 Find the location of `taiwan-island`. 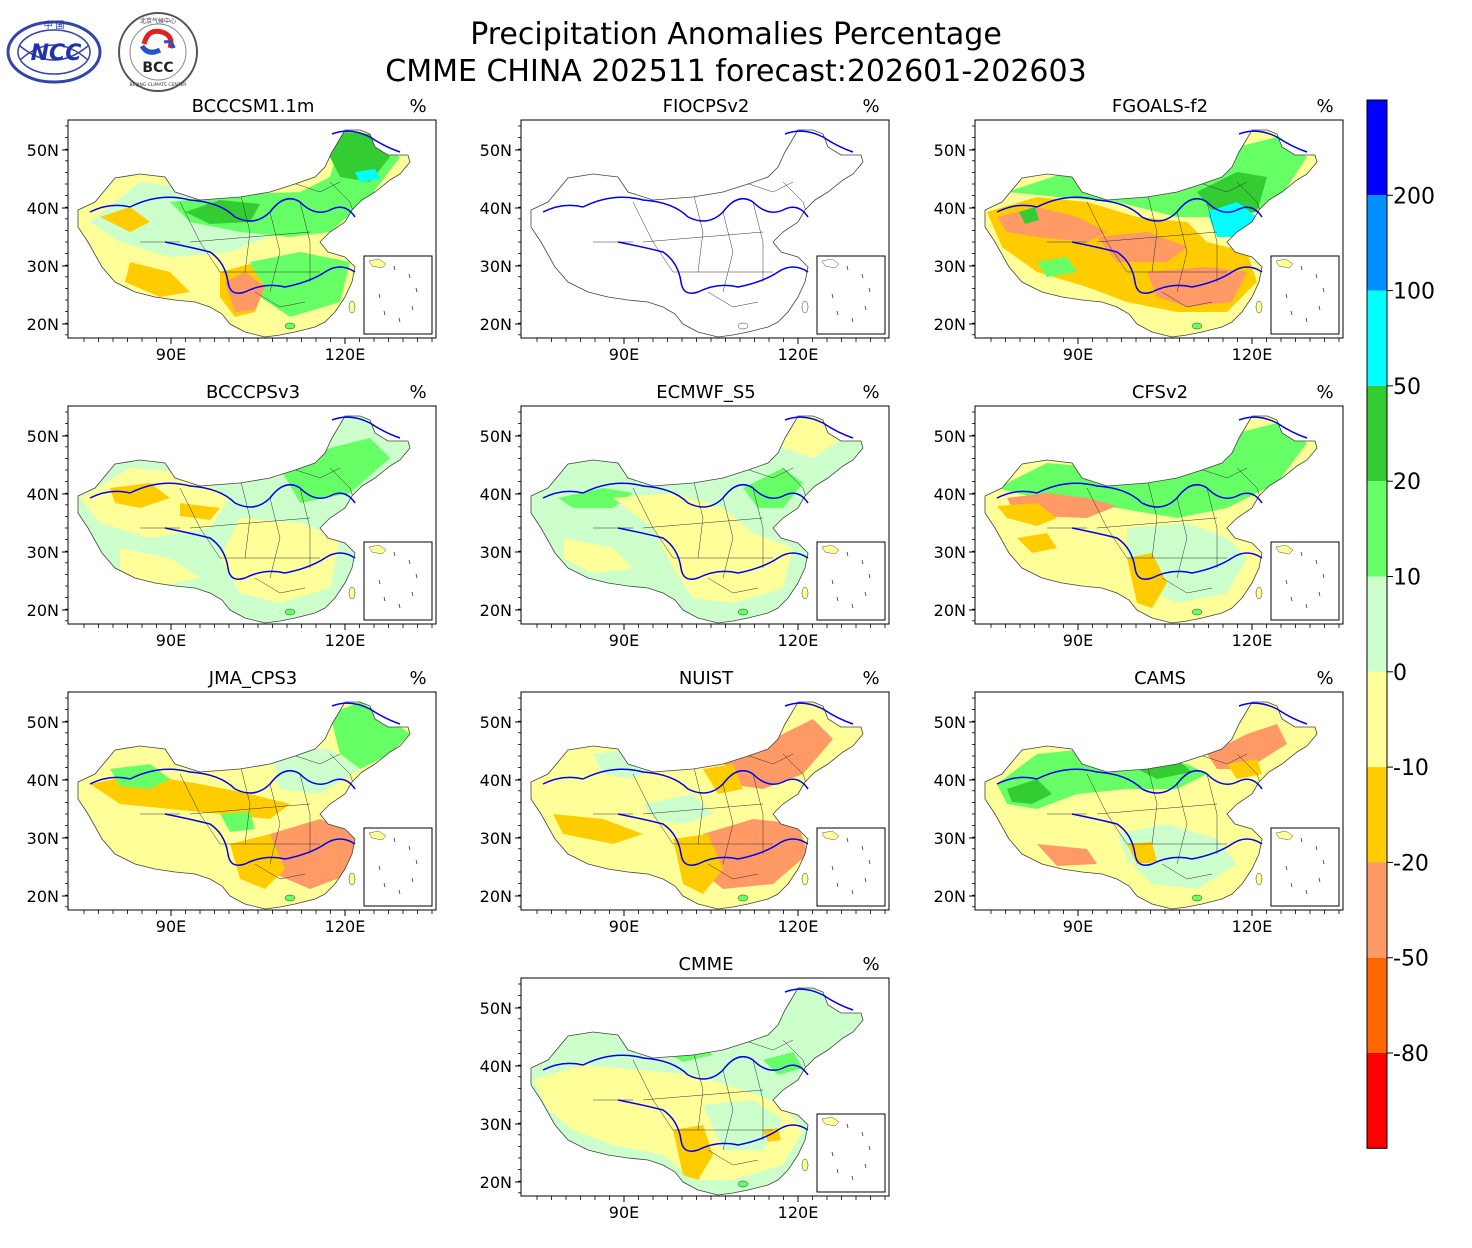

taiwan-island is located at coordinates (352, 307).